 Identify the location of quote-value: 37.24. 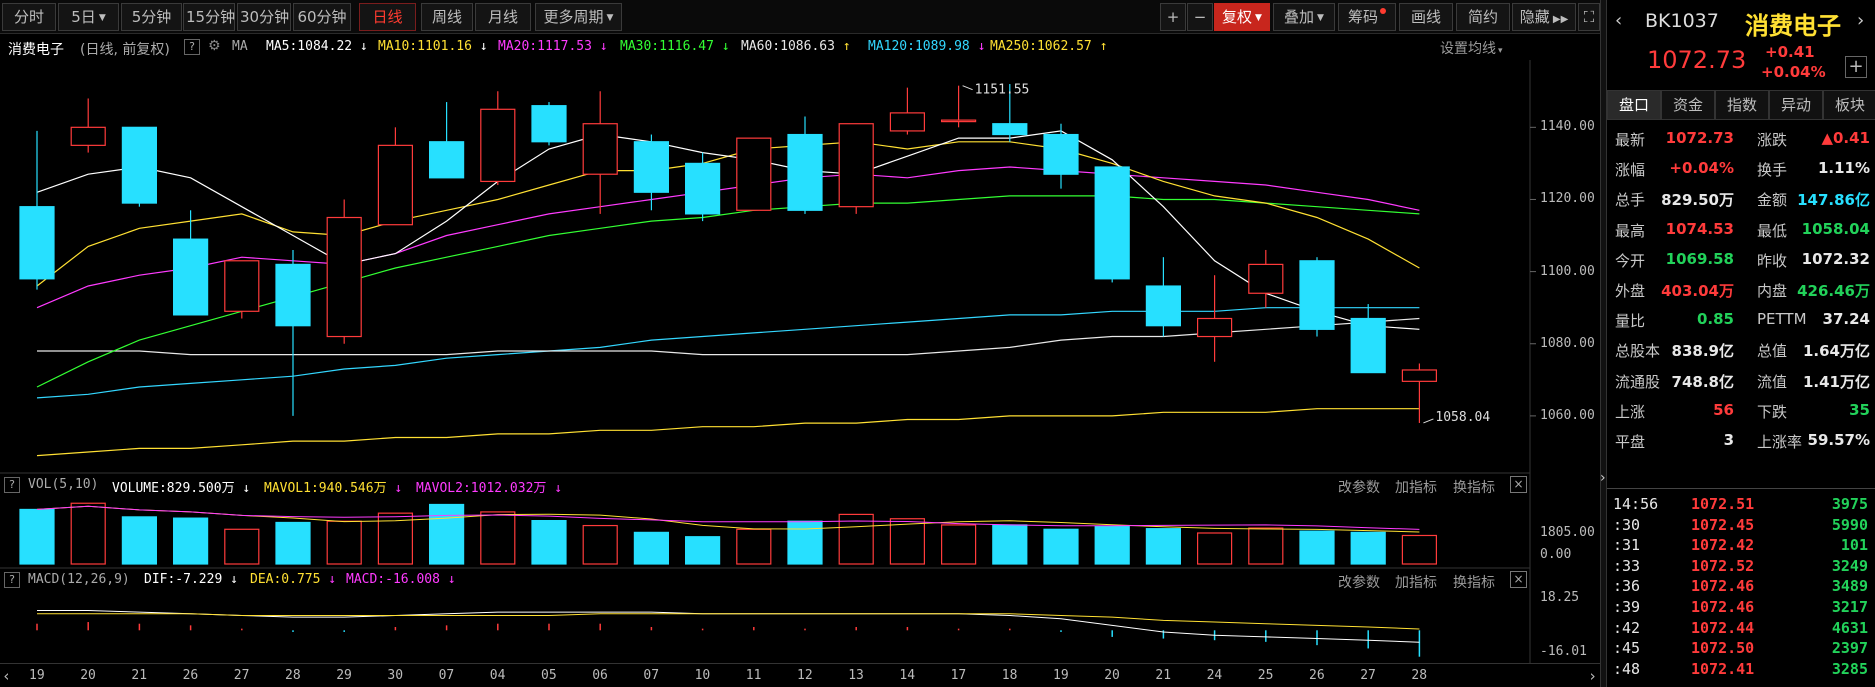
(1846, 319).